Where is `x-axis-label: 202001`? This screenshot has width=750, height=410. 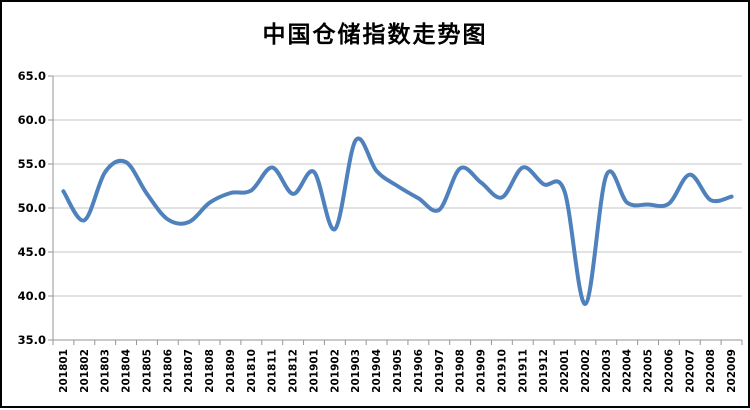 x-axis-label: 202001 is located at coordinates (565, 371).